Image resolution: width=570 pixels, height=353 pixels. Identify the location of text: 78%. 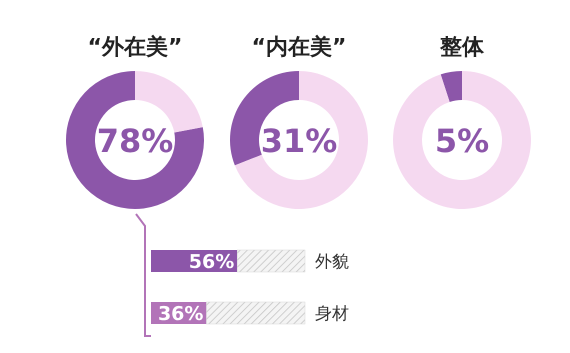
(135, 141).